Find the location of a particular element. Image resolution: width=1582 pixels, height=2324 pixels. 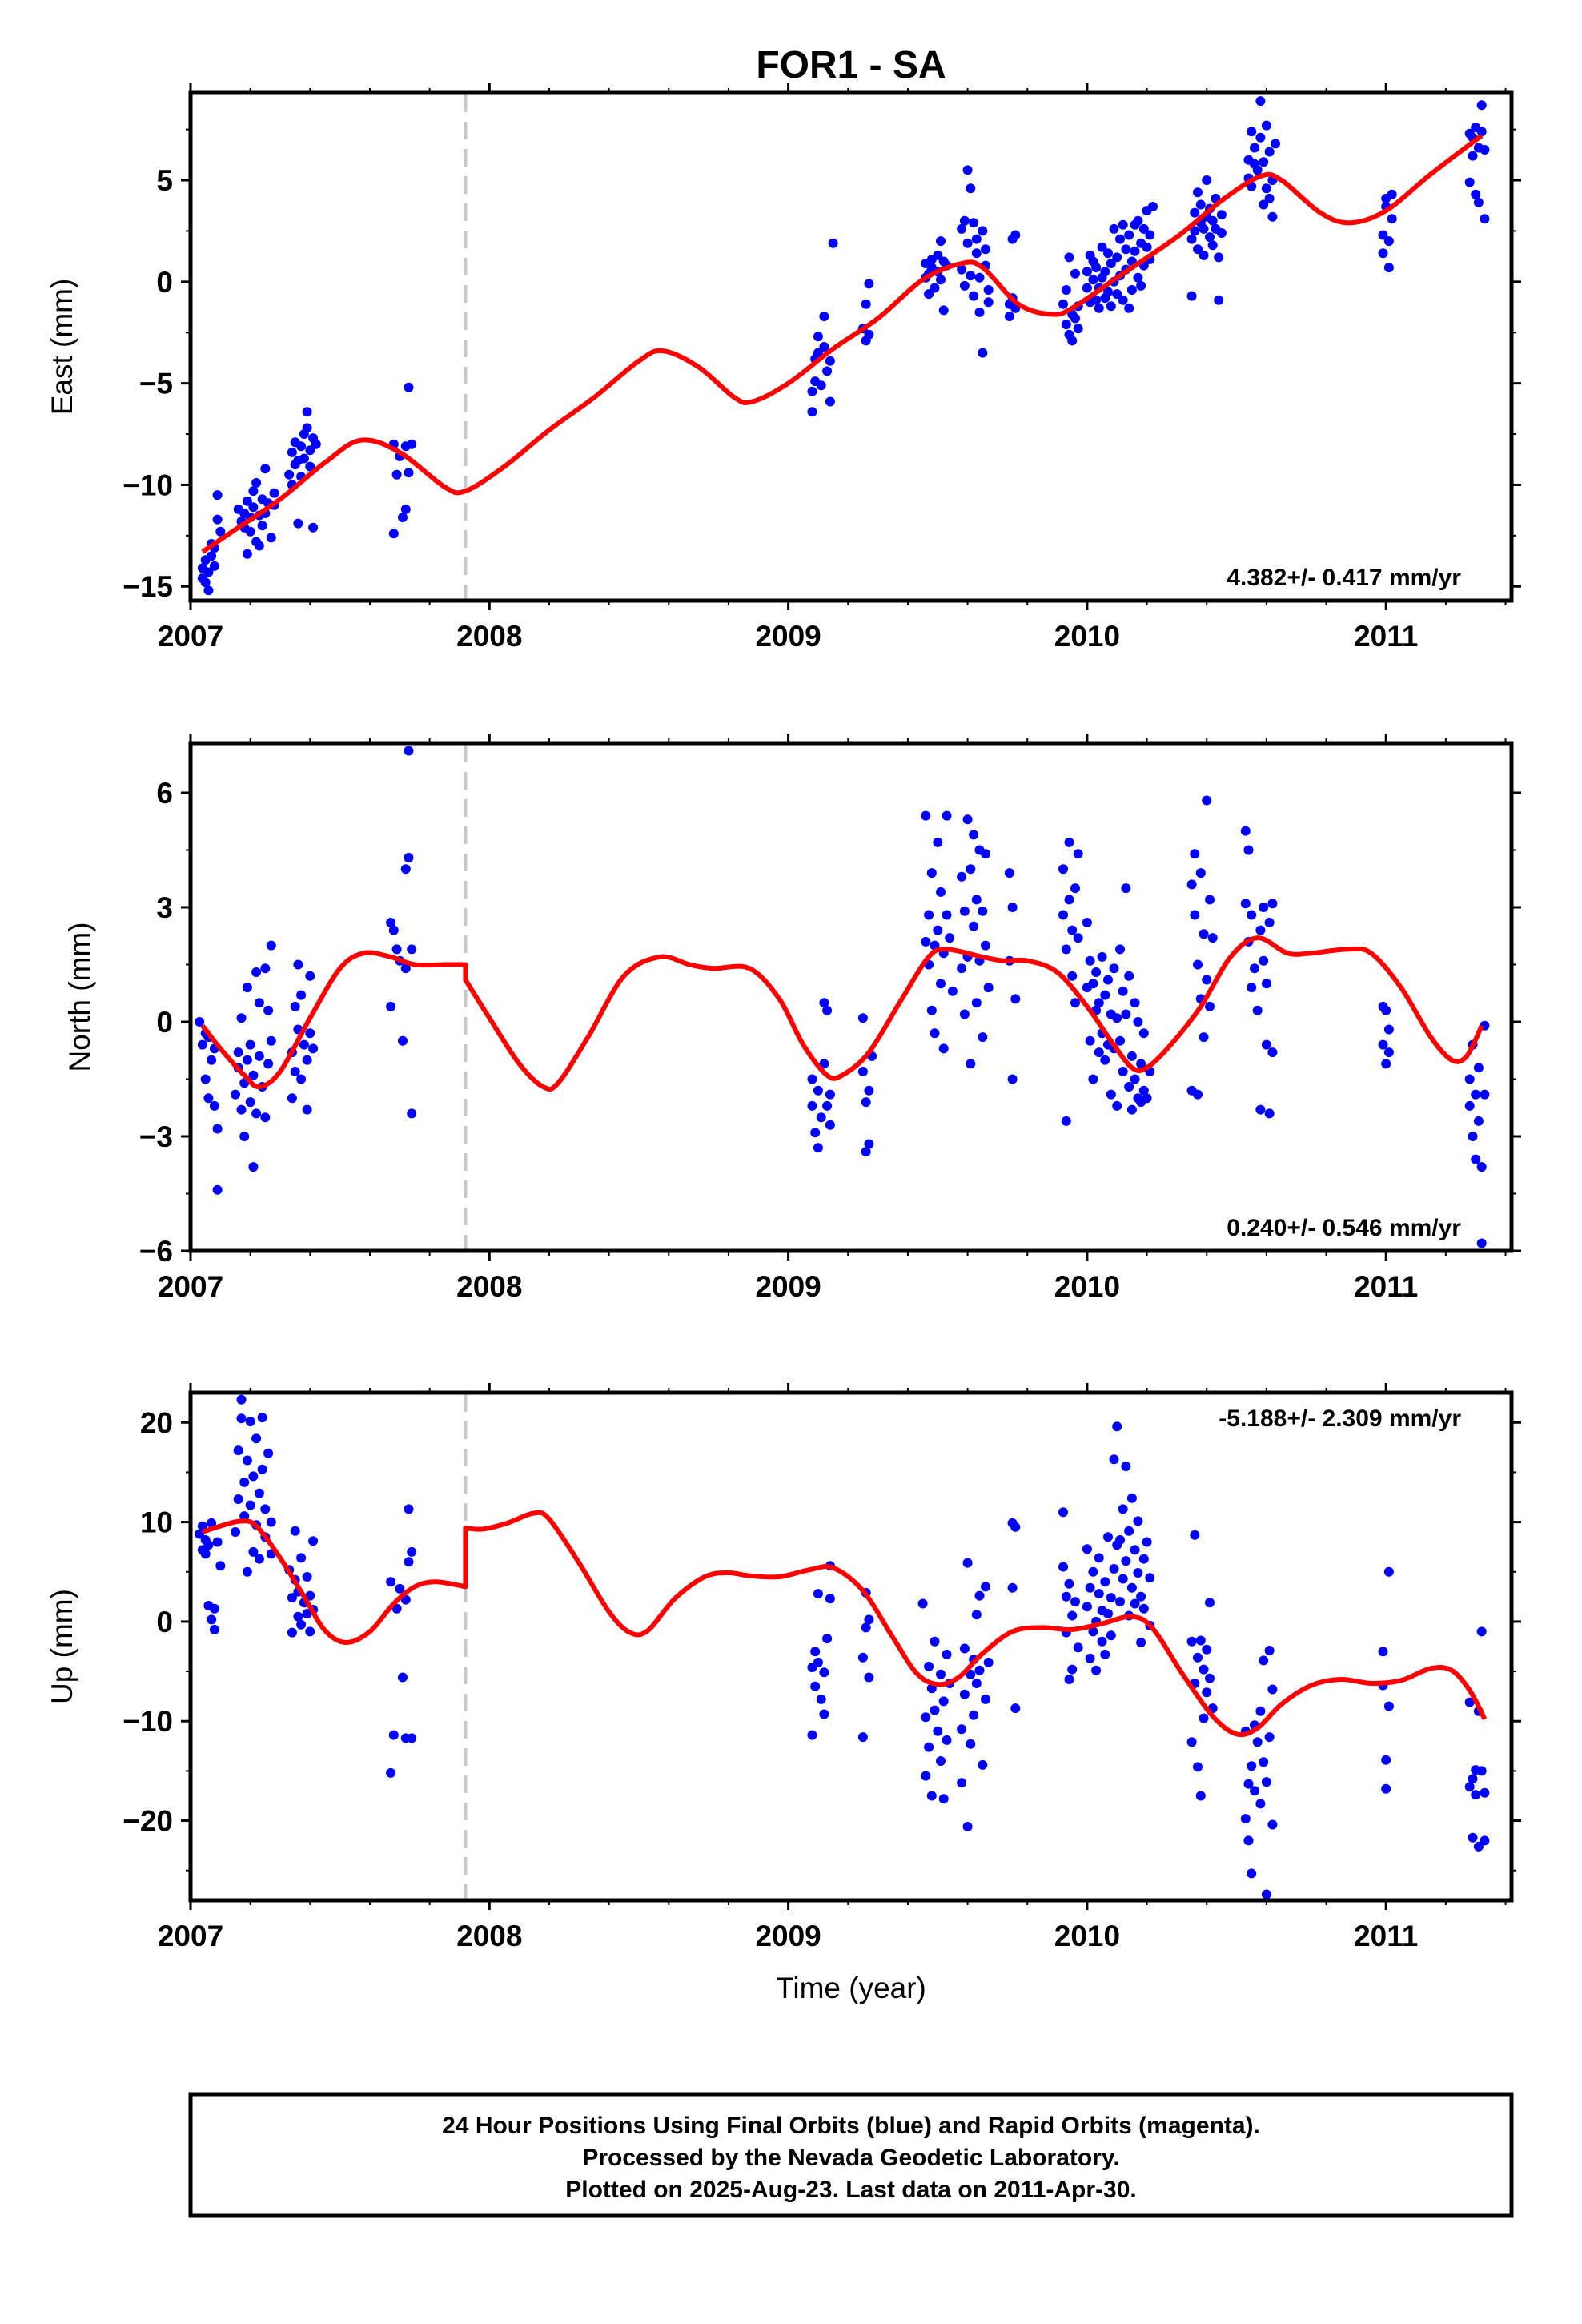

x-tick-label: 2008 is located at coordinates (489, 1936).